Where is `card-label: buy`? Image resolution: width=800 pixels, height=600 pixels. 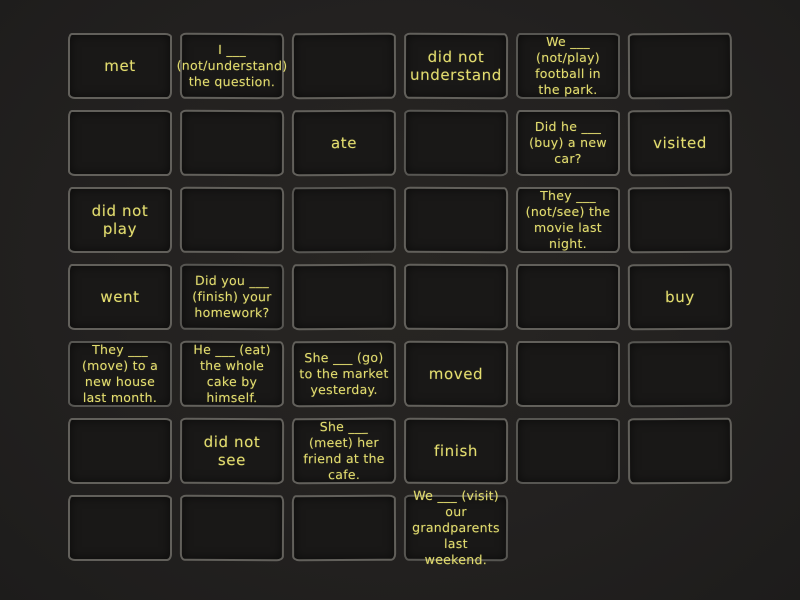
card-label: buy is located at coordinates (680, 297).